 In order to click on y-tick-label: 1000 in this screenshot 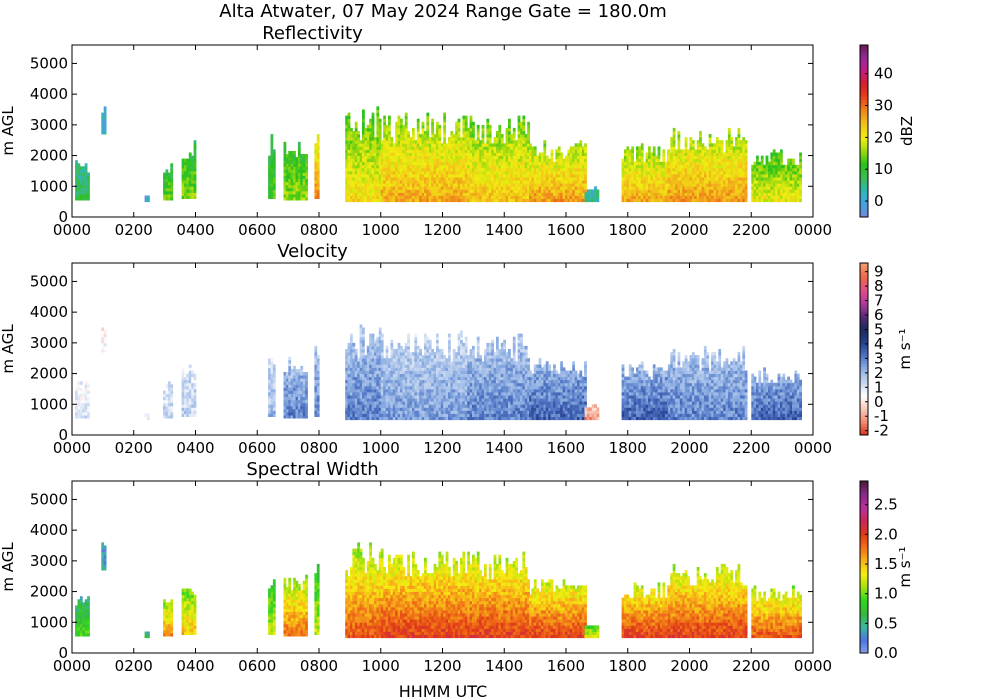, I will do `click(49, 186)`.